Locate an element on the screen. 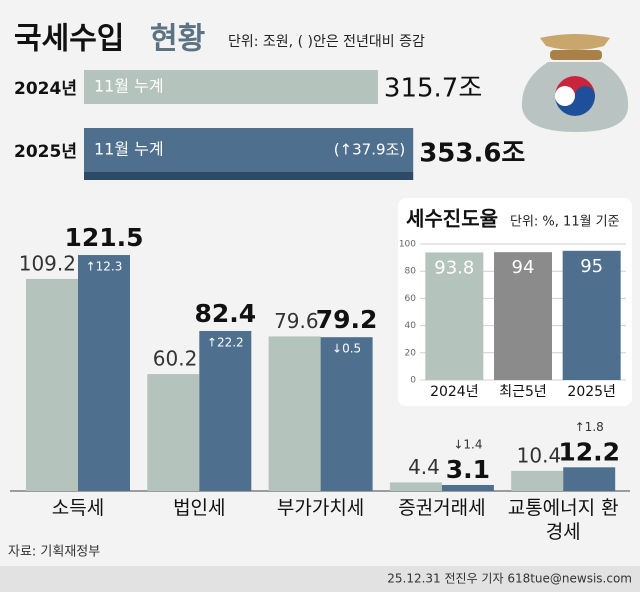  value-label: 82.4 is located at coordinates (225, 313).